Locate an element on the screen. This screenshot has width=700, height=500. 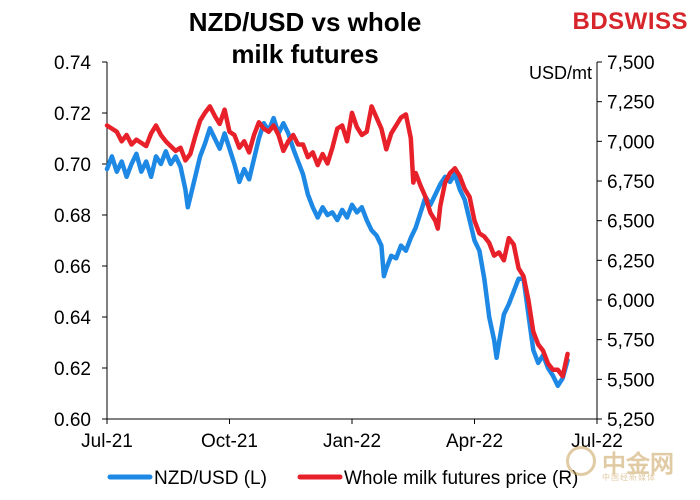
left-tick-label: 0.72 is located at coordinates (72, 114).